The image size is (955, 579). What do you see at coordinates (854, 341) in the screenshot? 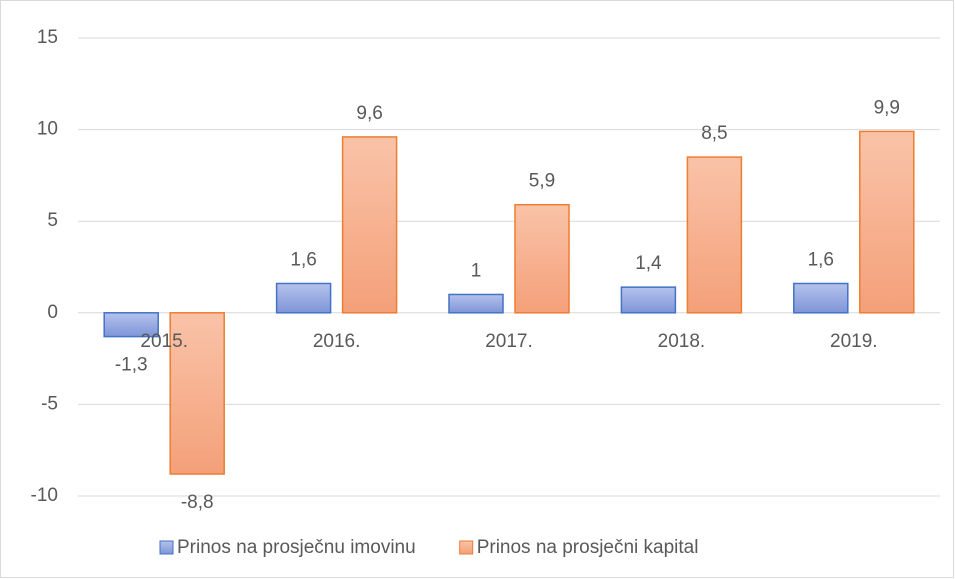
I see `x-tick-label: 2019.` at bounding box center [854, 341].